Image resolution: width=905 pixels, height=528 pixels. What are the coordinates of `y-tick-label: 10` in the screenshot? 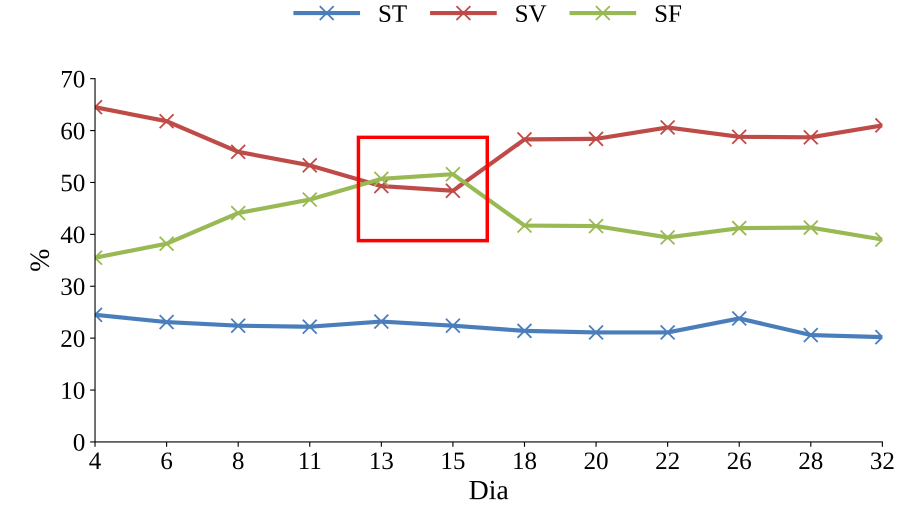 It's located at (73, 390).